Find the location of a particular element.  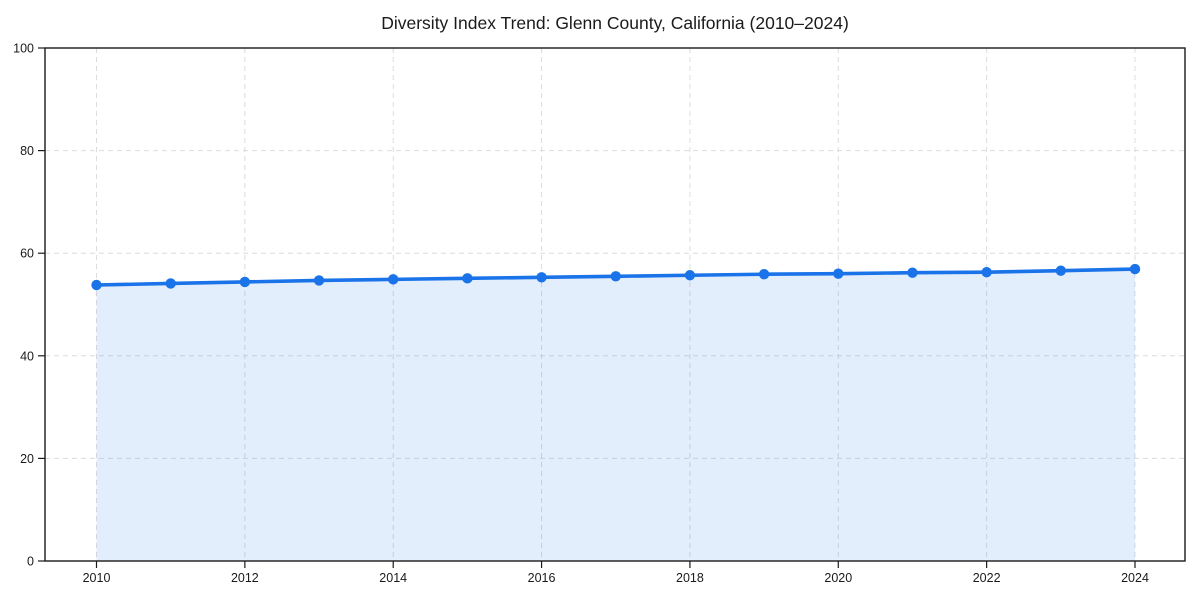

data-point-2020 is located at coordinates (838, 273).